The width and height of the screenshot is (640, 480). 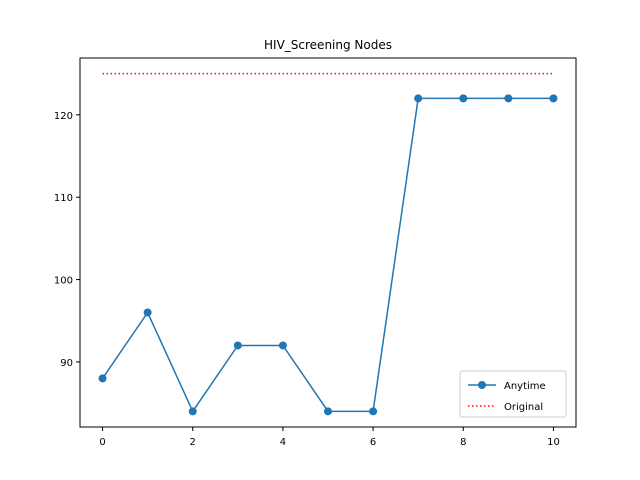 I want to click on y-tick-label: 110, so click(x=63, y=198).